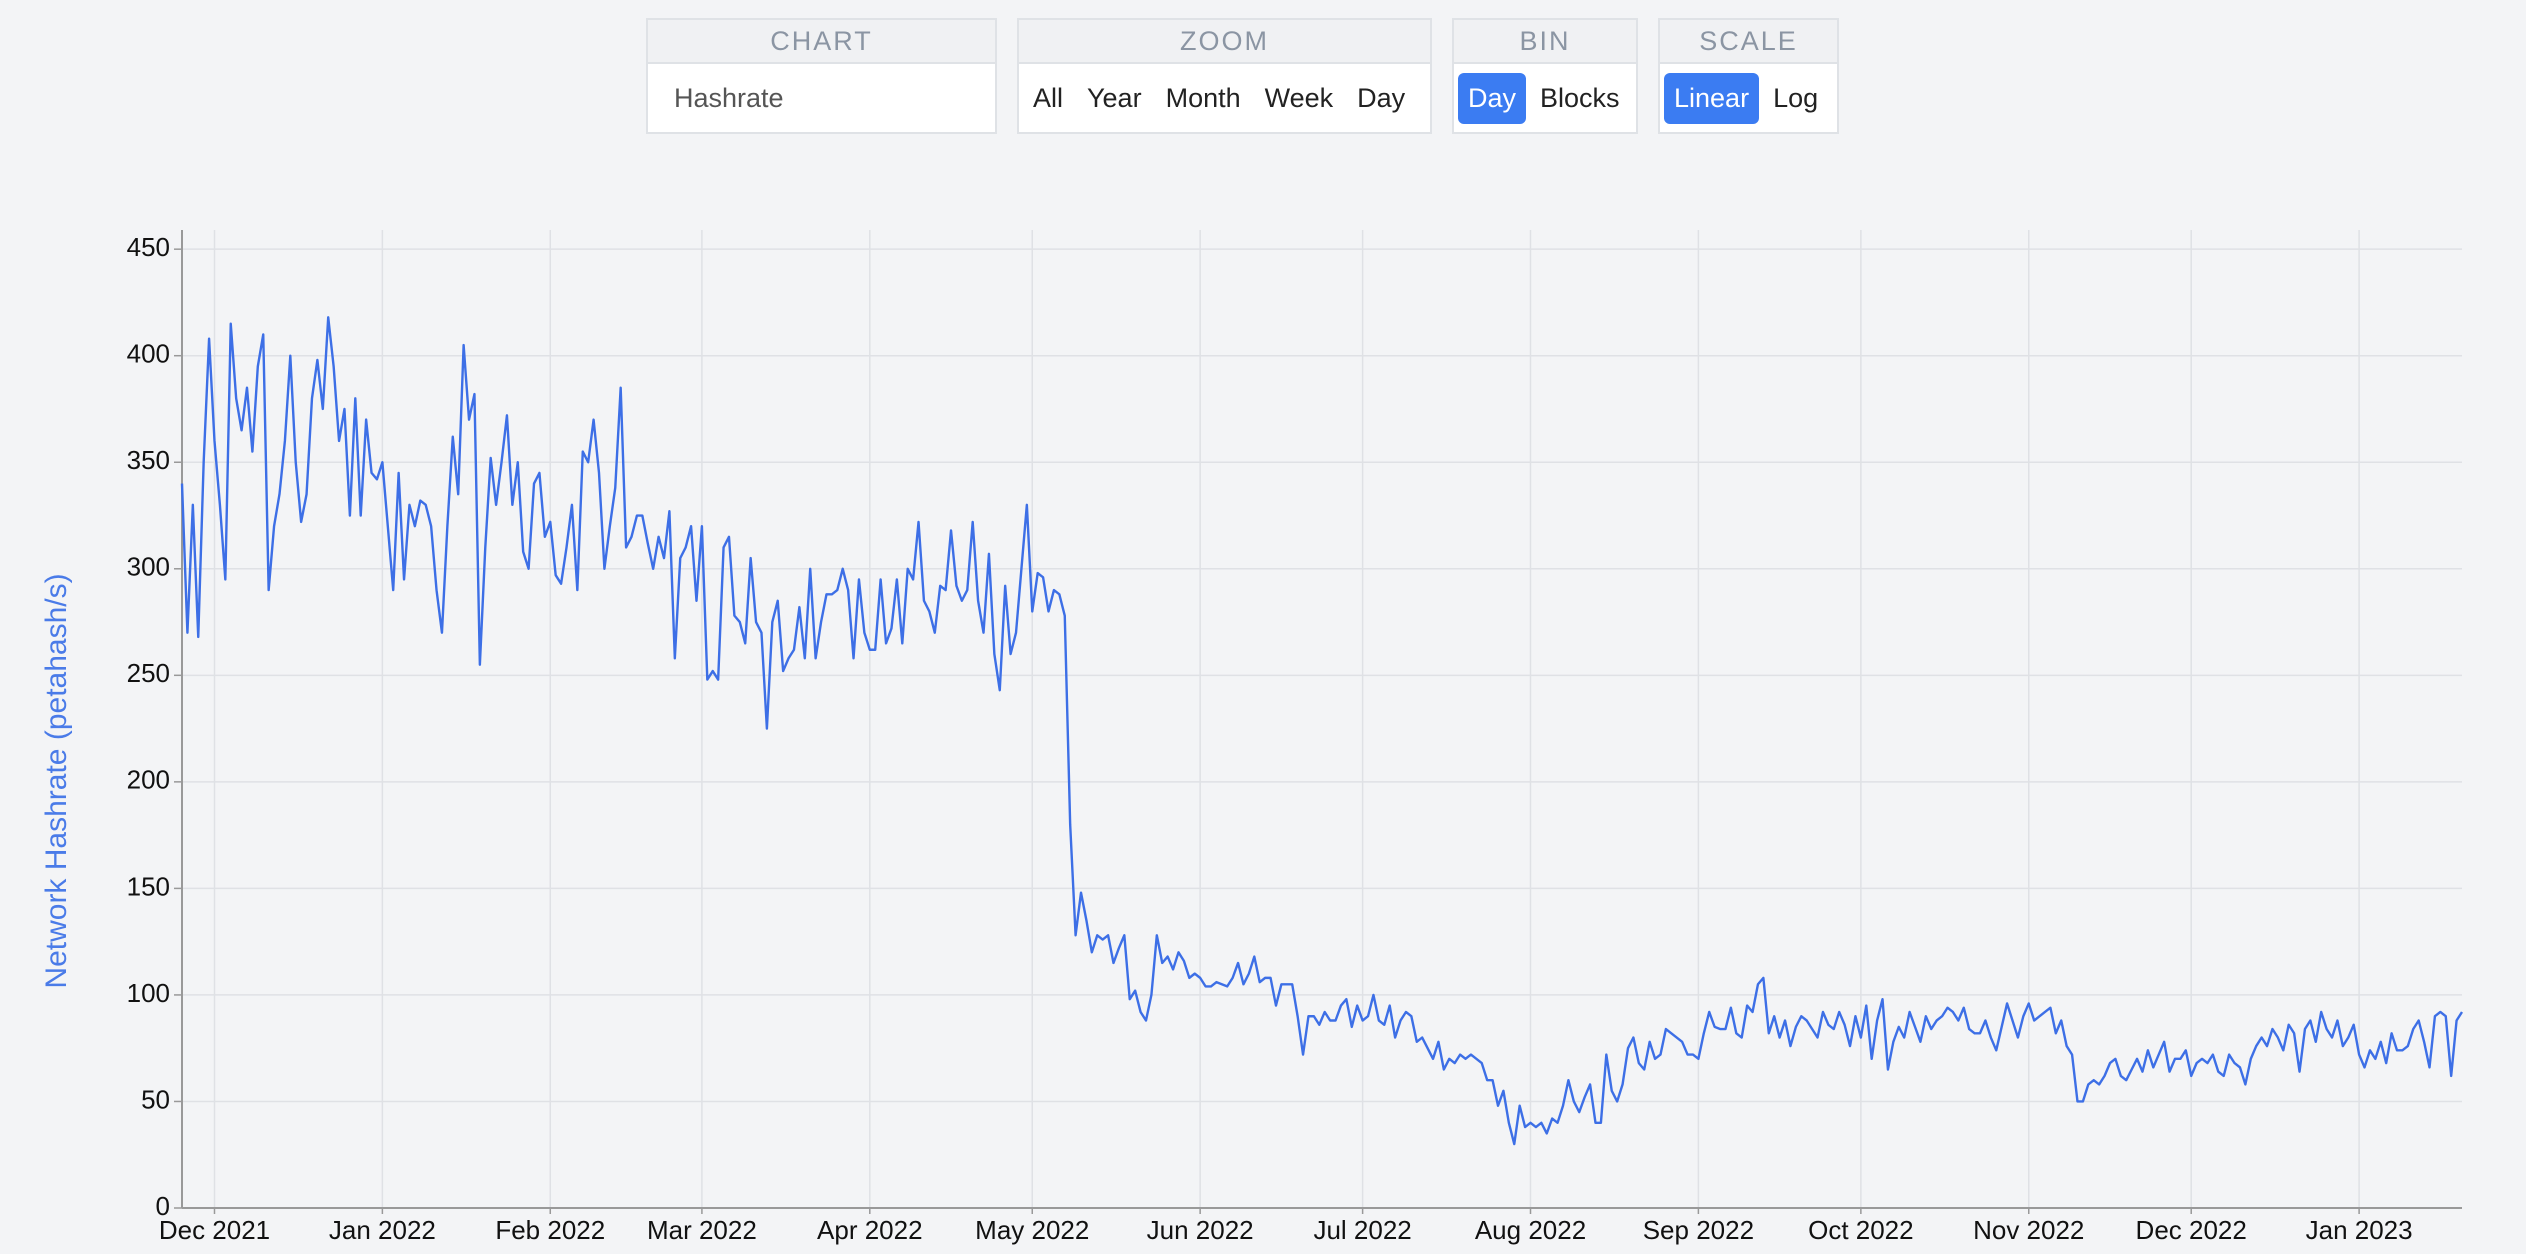 The image size is (2526, 1254). I want to click on option-button: Log, so click(1796, 97).